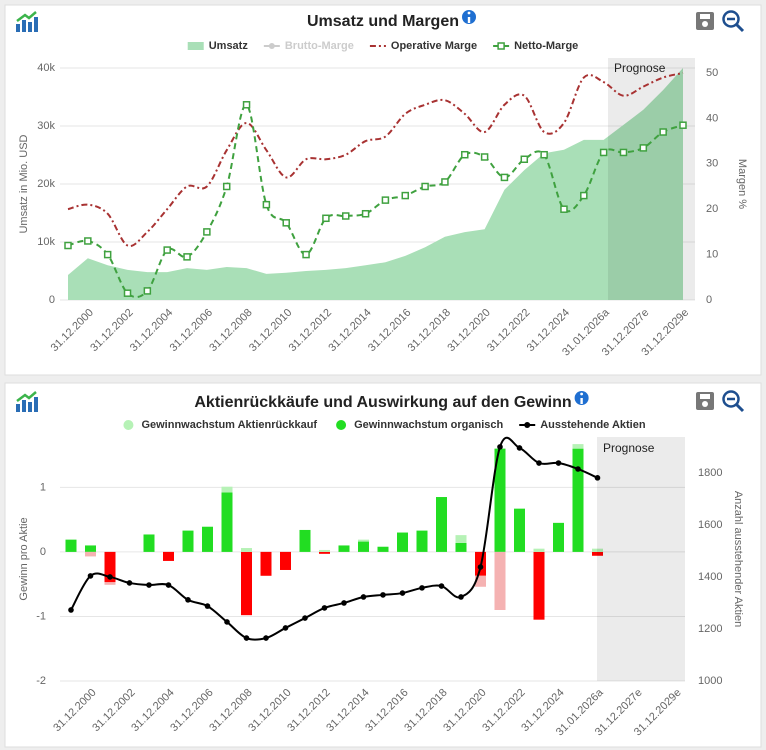  I want to click on y-axis-label: Umsatz in Mio. USD, so click(24, 183).